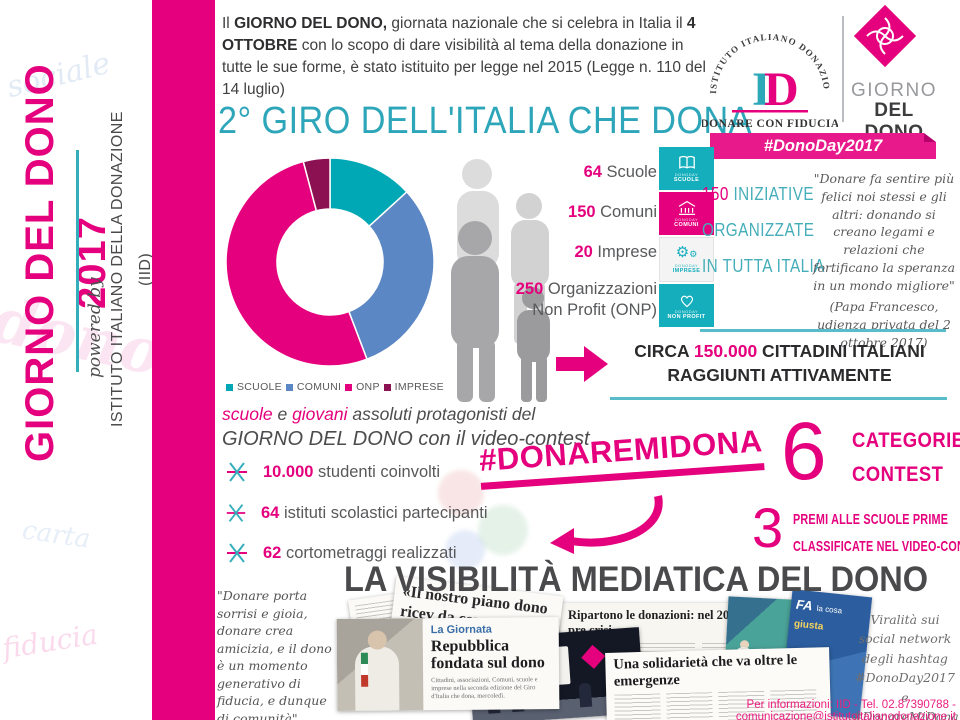  What do you see at coordinates (259, 387) in the screenshot?
I see `legend-label: SCUOLE` at bounding box center [259, 387].